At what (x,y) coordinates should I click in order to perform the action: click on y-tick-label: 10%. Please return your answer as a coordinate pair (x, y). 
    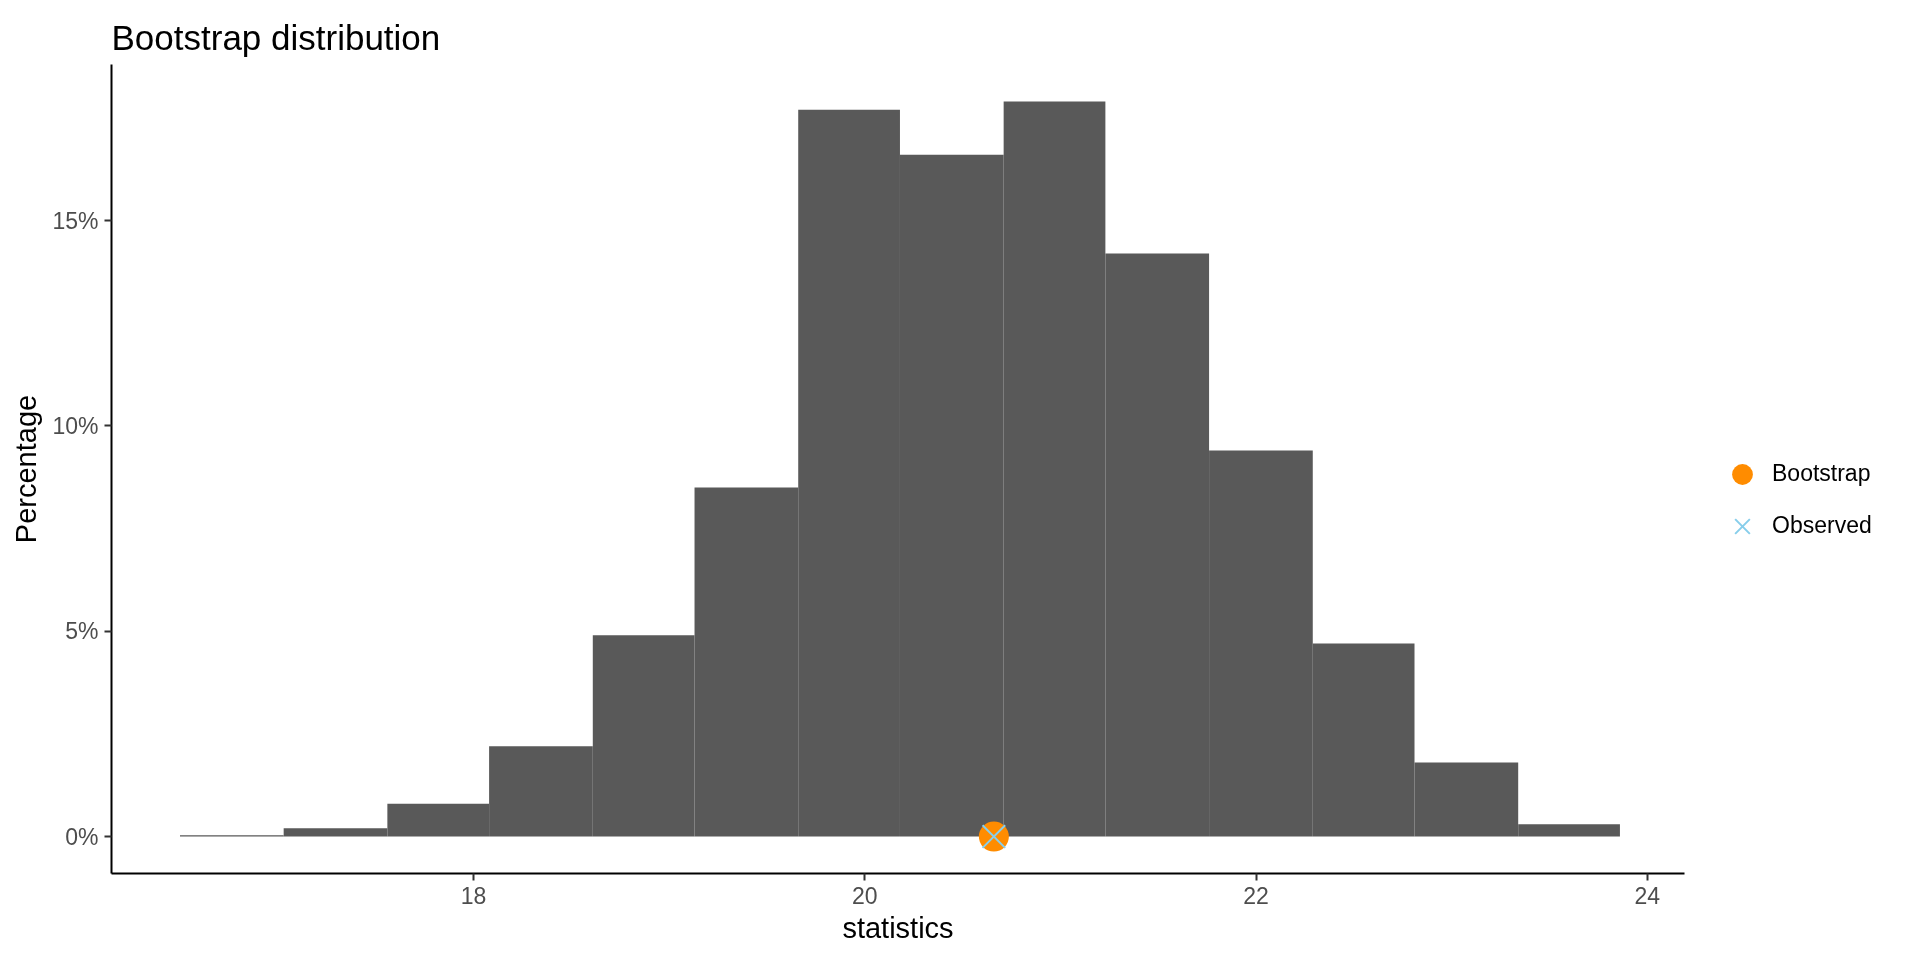
    Looking at the image, I should click on (75, 425).